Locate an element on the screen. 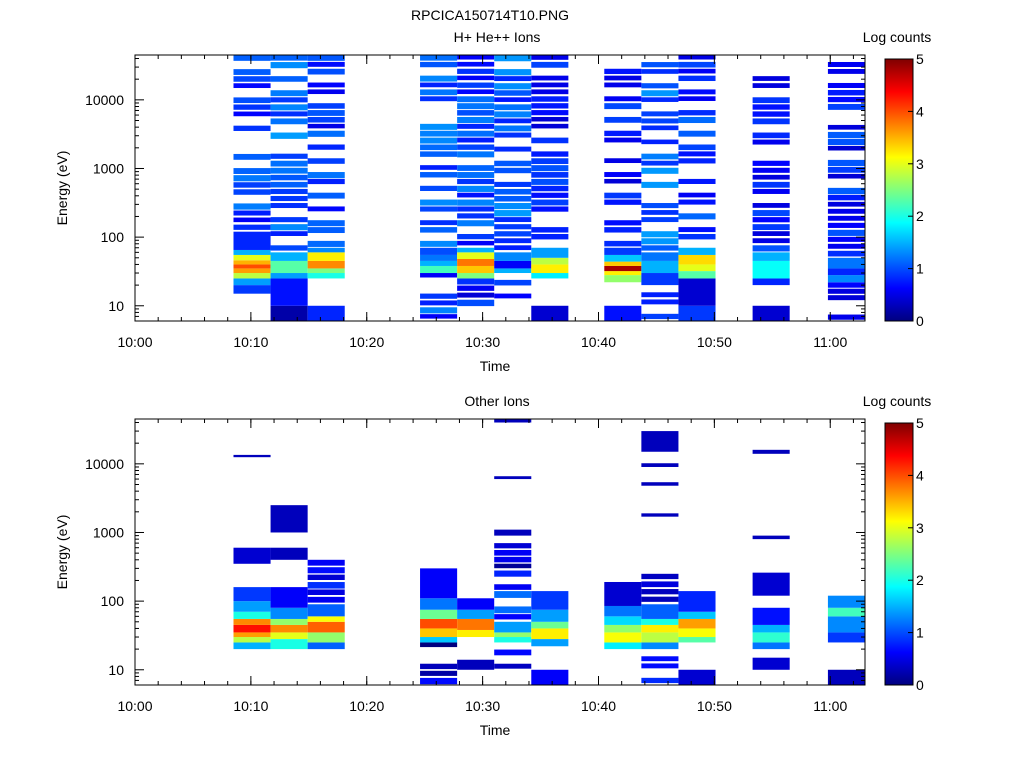 The height and width of the screenshot is (768, 1024). x-tick-label: 10:40 is located at coordinates (598, 342).